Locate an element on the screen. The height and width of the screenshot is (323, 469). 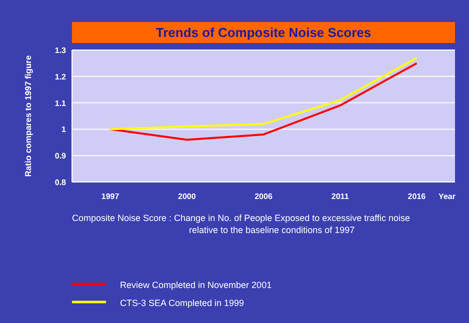
y-tick-label: 1.3 is located at coordinates (60, 50).